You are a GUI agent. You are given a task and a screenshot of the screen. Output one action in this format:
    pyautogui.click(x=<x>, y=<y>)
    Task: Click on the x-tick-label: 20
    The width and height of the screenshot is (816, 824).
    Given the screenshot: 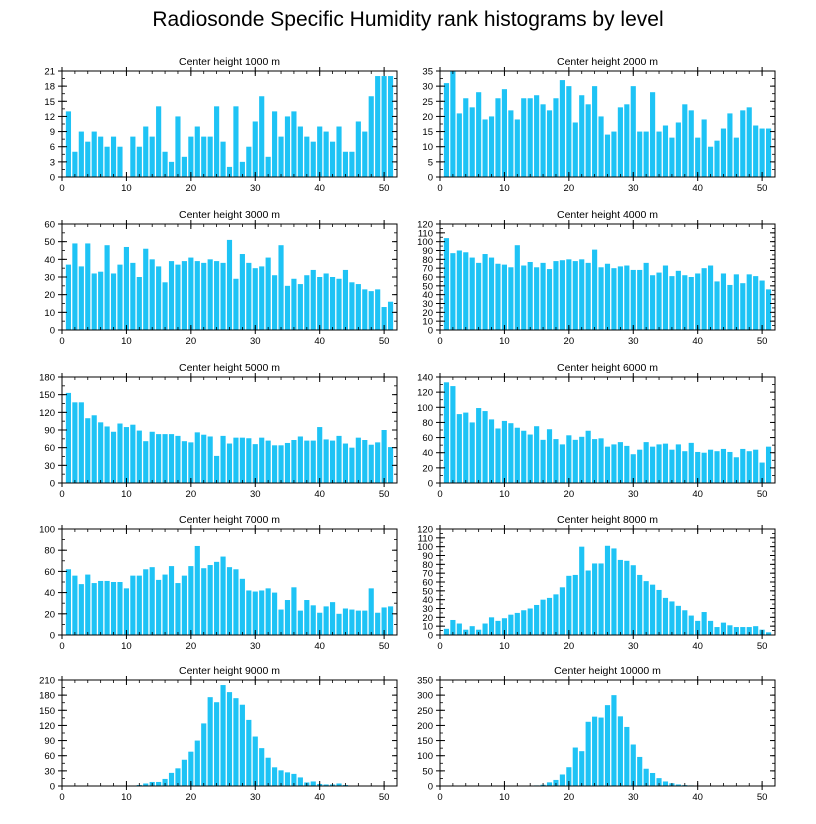 What is the action you would take?
    pyautogui.click(x=569, y=494)
    